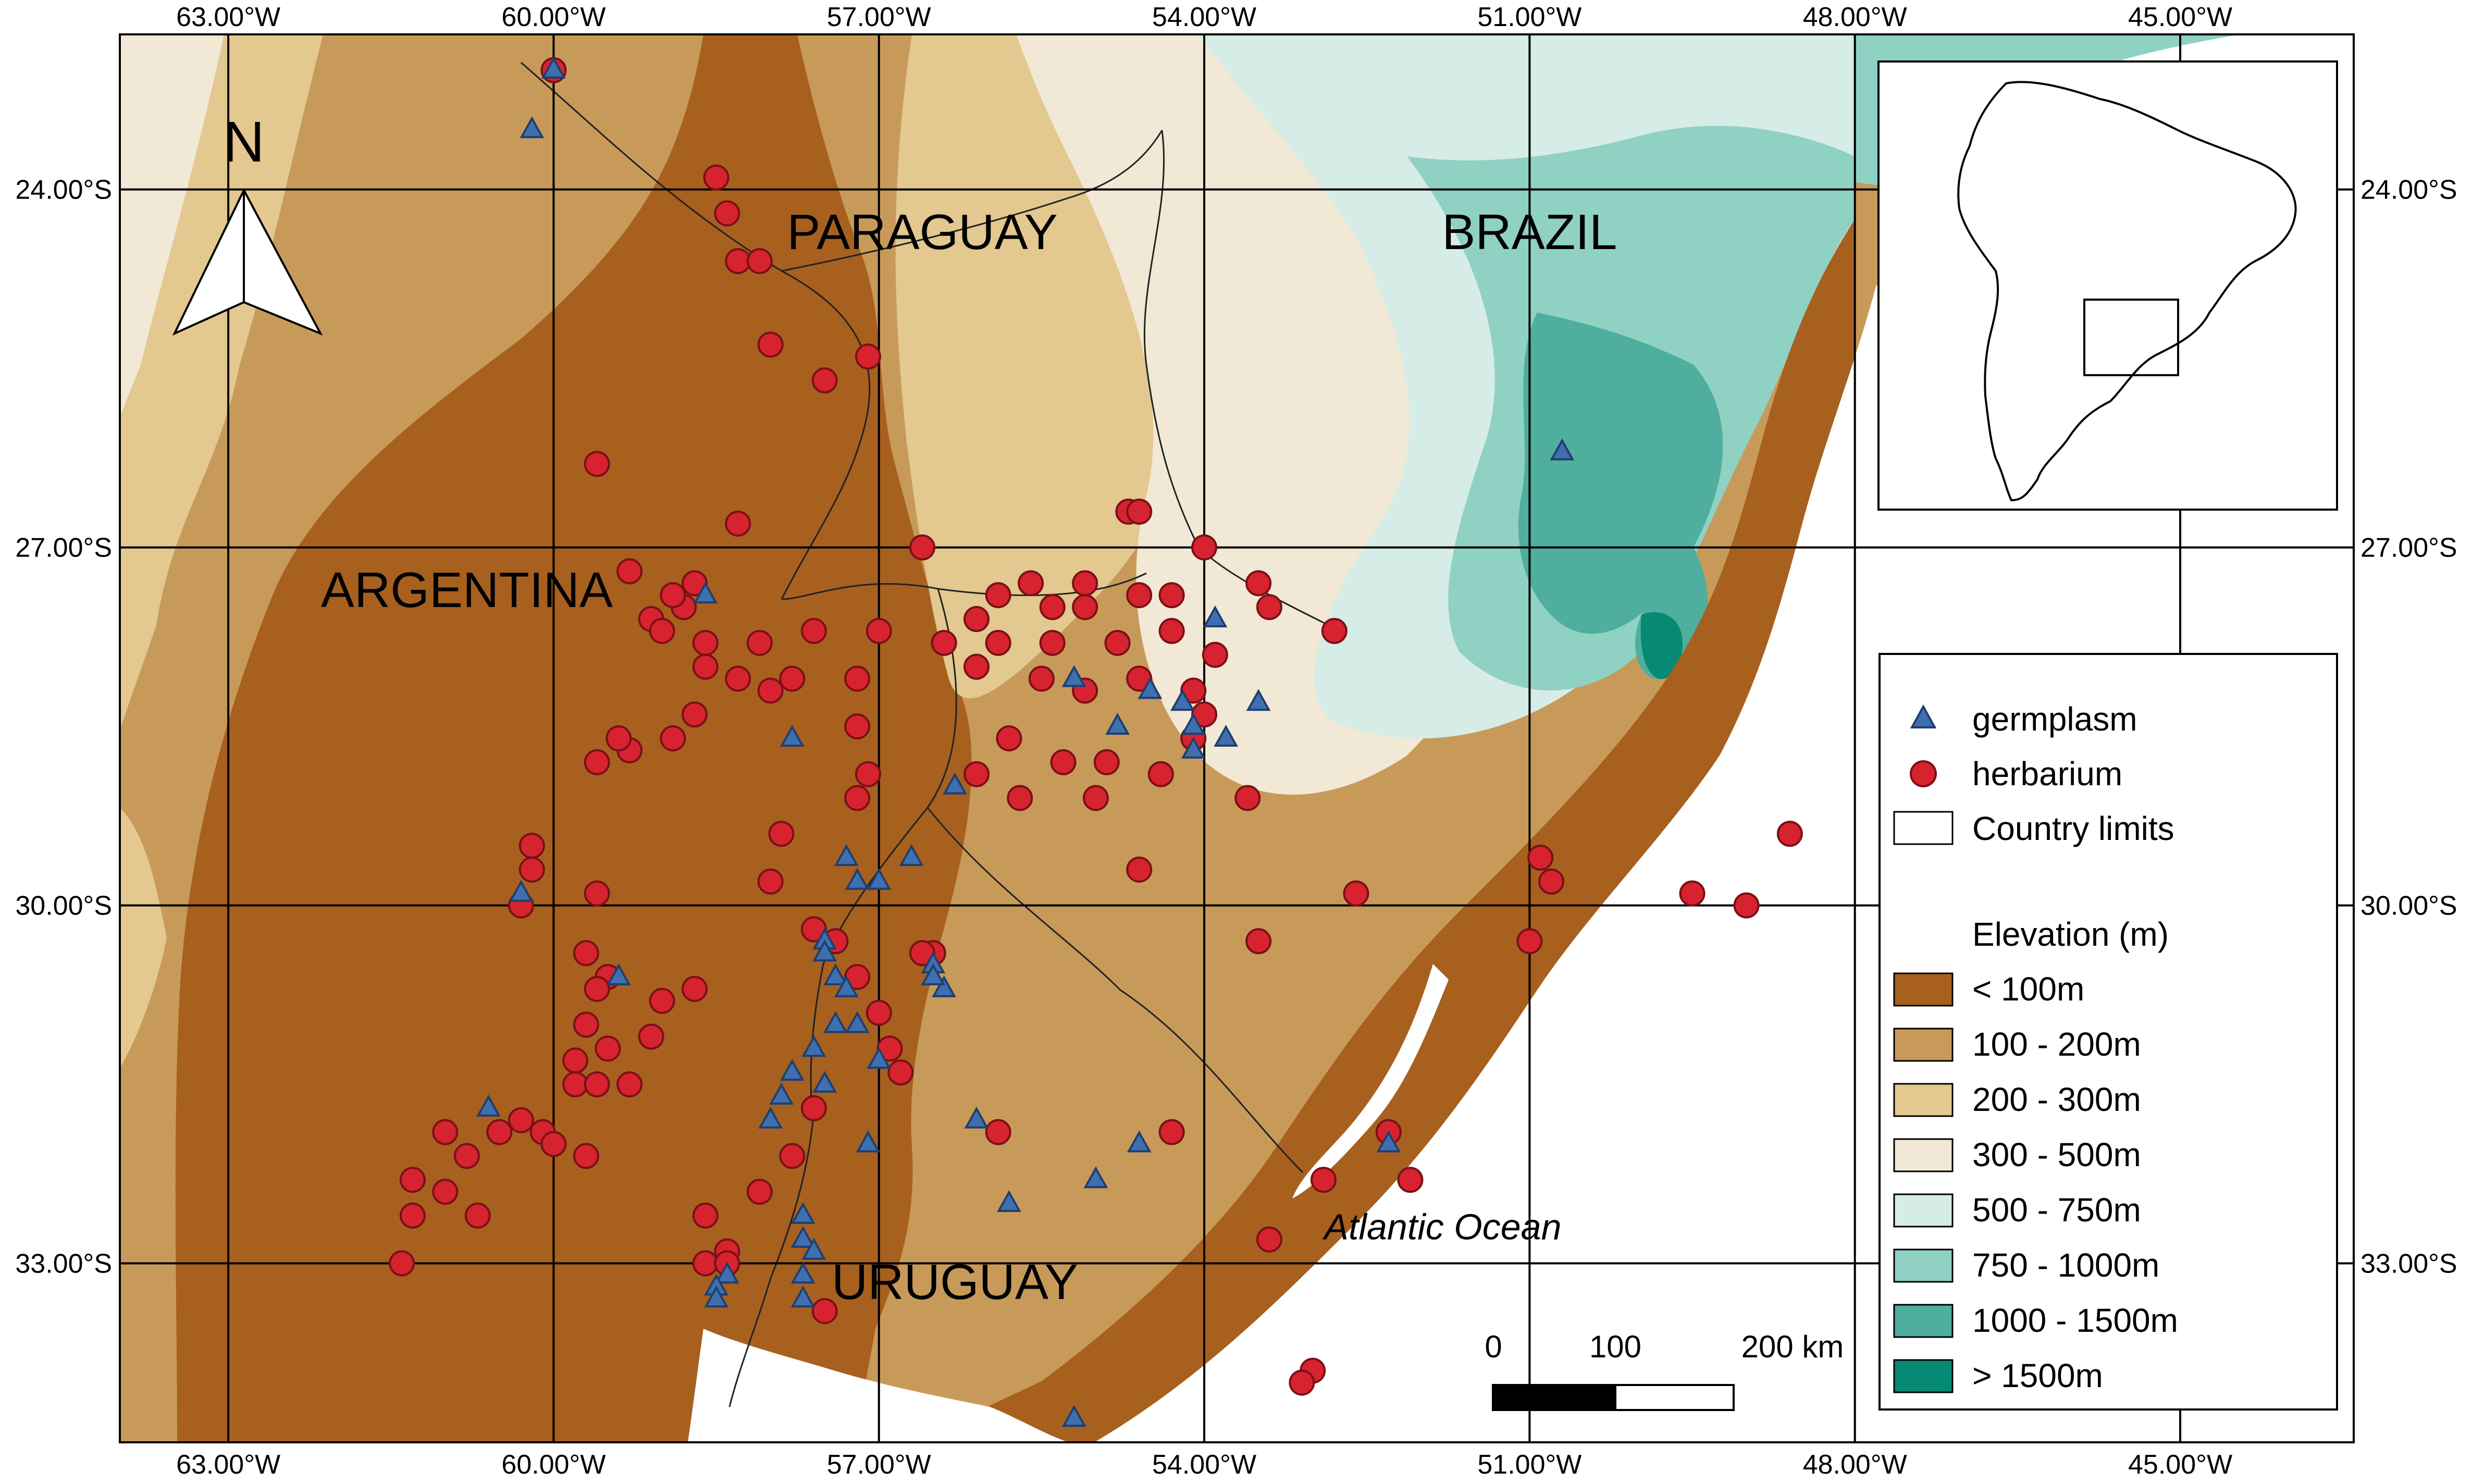 The image size is (2472, 1484). Describe the element at coordinates (243, 142) in the screenshot. I see `north-arrow-label: N` at that location.